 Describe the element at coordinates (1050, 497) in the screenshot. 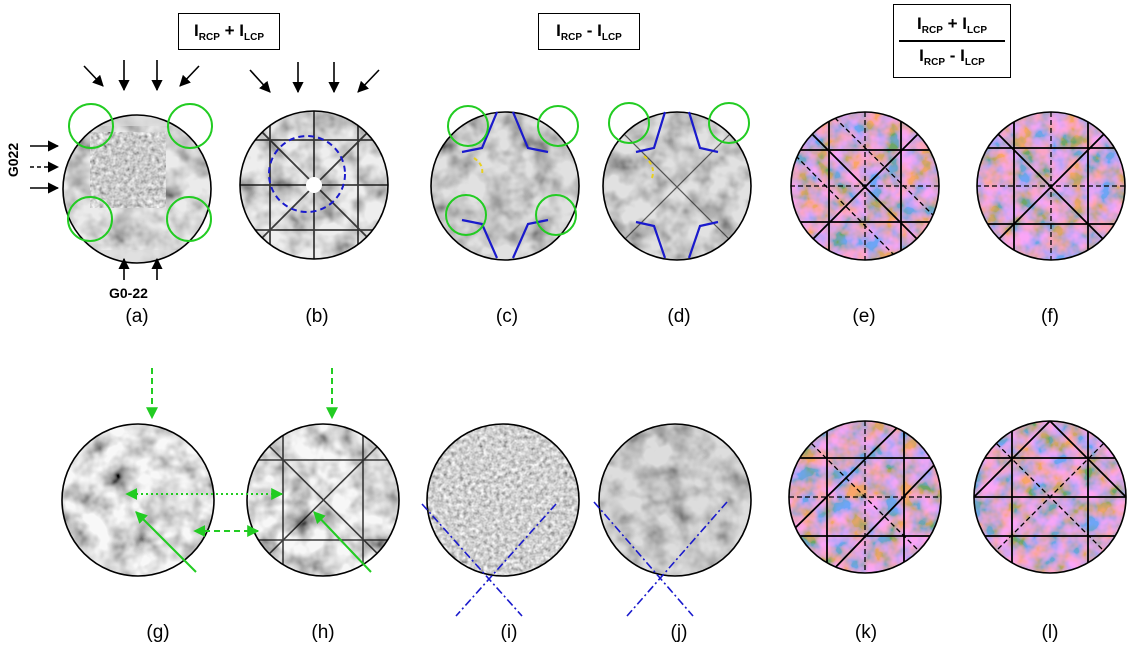

I see `panel-l` at that location.